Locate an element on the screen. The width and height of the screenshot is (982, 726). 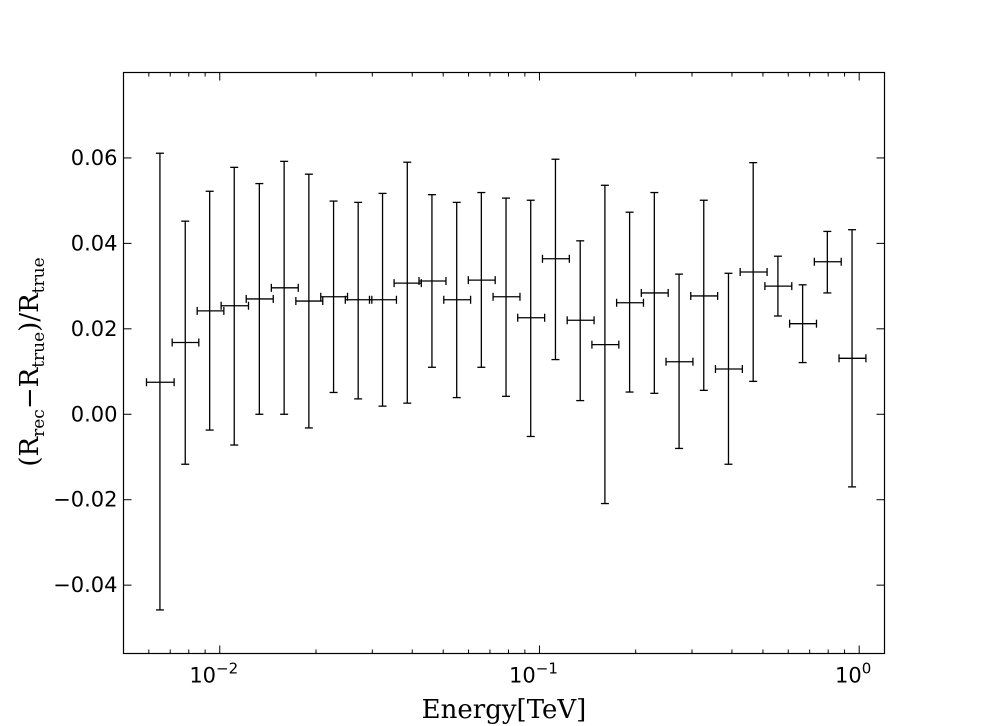
y-label-sub-rec: rec is located at coordinates (39, 423).